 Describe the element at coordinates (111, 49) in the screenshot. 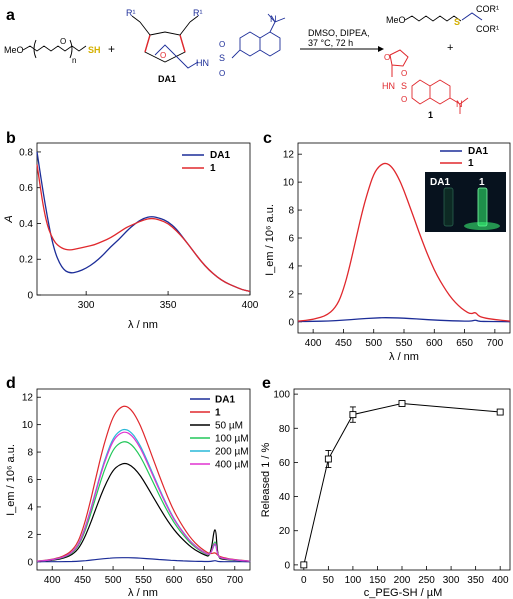

I see `plus-sign-1: +` at that location.